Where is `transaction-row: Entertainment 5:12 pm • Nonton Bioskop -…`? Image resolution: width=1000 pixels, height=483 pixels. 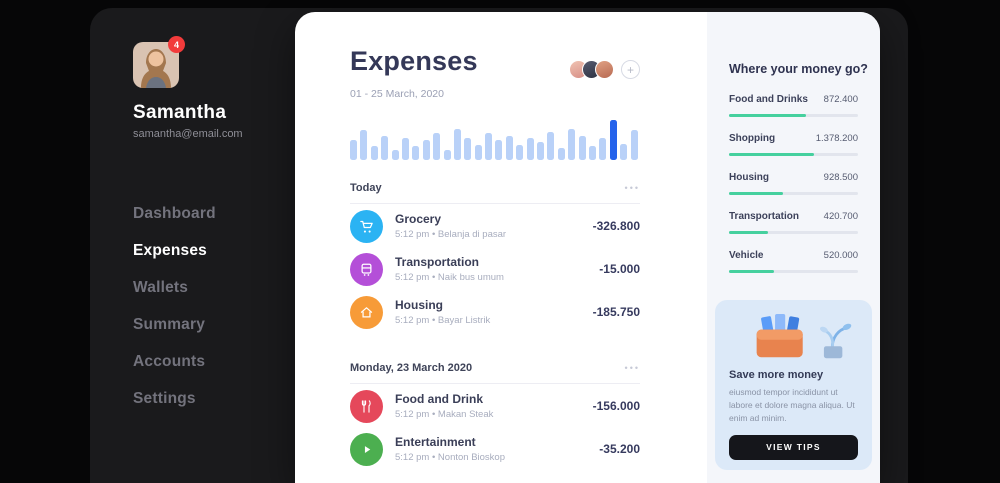 transaction-row: Entertainment 5:12 pm • Nonton Bioskop -… is located at coordinates (495, 449).